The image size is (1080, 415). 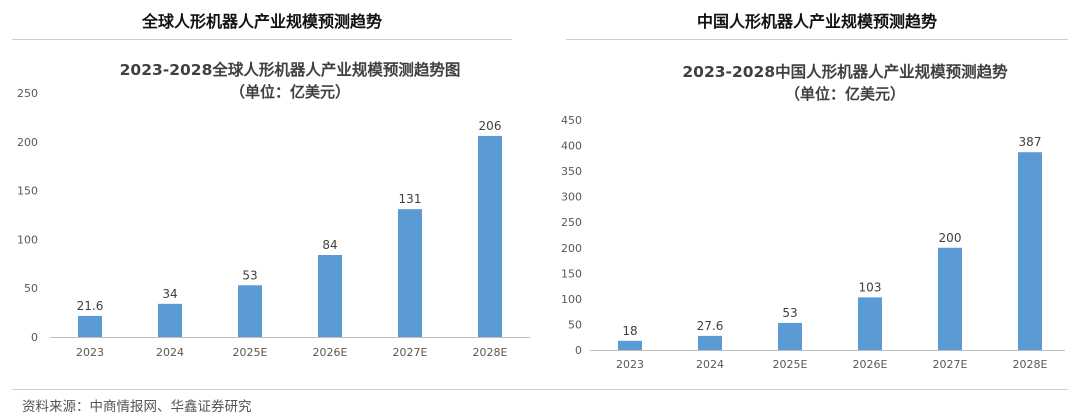 I want to click on footer-divider, so click(x=540, y=389).